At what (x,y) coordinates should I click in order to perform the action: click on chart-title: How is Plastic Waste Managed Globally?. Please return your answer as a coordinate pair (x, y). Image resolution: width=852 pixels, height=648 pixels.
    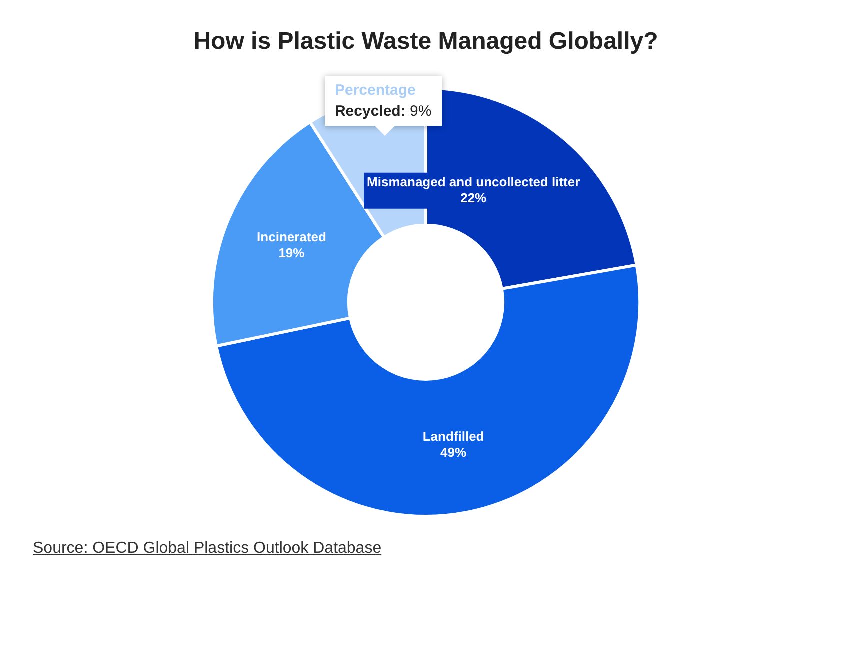
    Looking at the image, I should click on (426, 42).